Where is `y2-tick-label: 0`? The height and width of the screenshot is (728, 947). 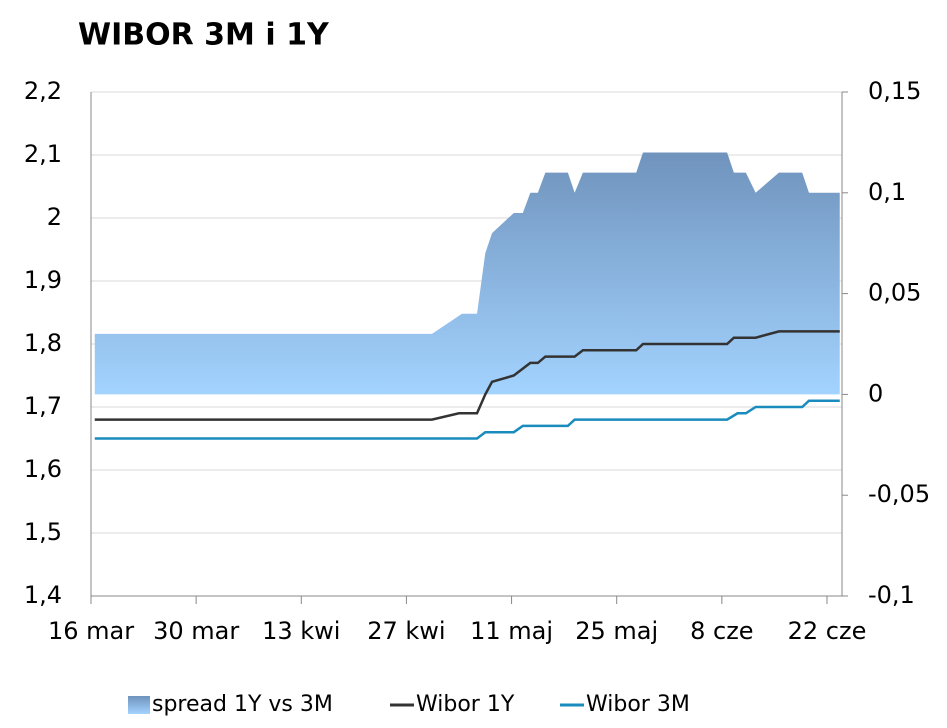
y2-tick-label: 0 is located at coordinates (875, 393).